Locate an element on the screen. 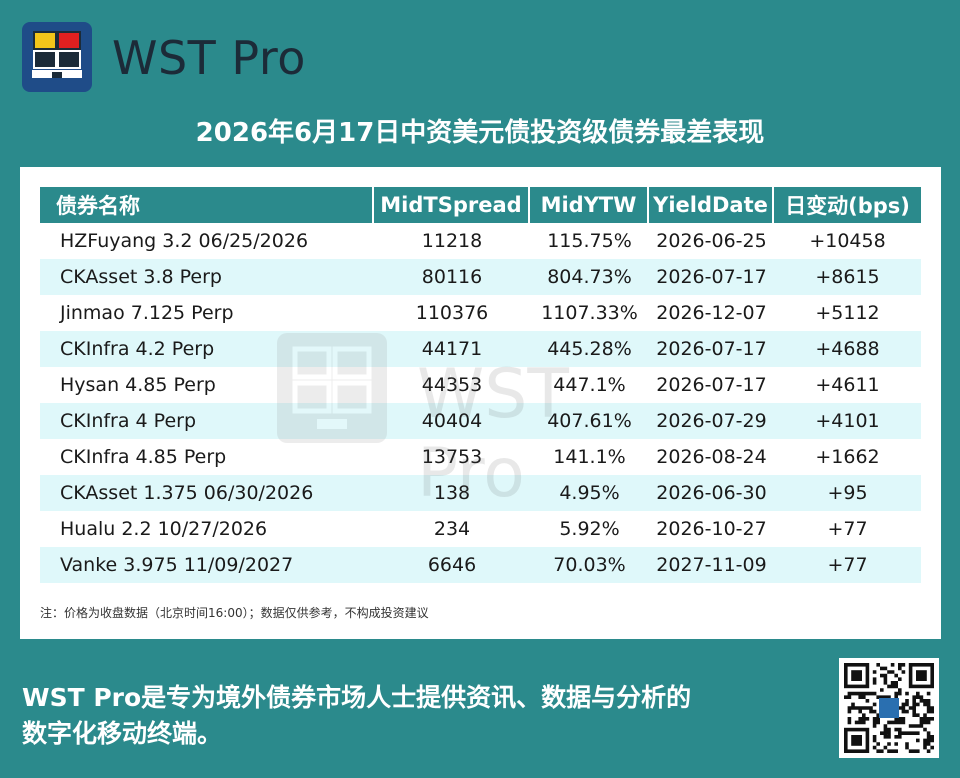 The image size is (960, 778). bond-name: Hysan 4.85 Perp is located at coordinates (138, 385).